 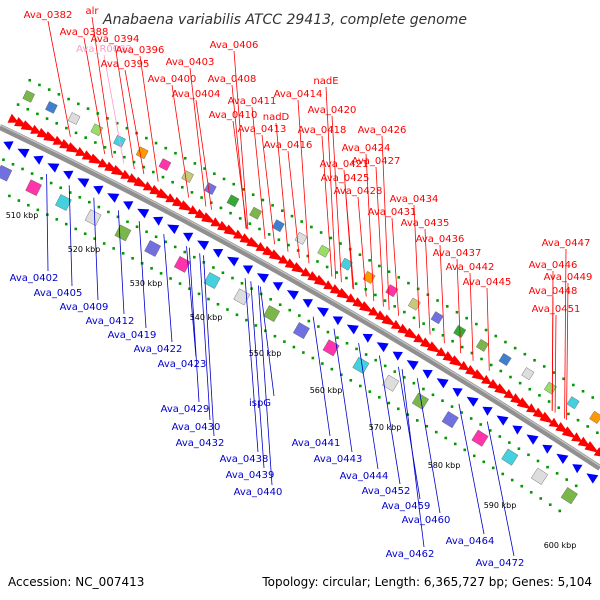 I want to click on gene-label-ava-0412: Ava_0412, so click(x=110, y=321).